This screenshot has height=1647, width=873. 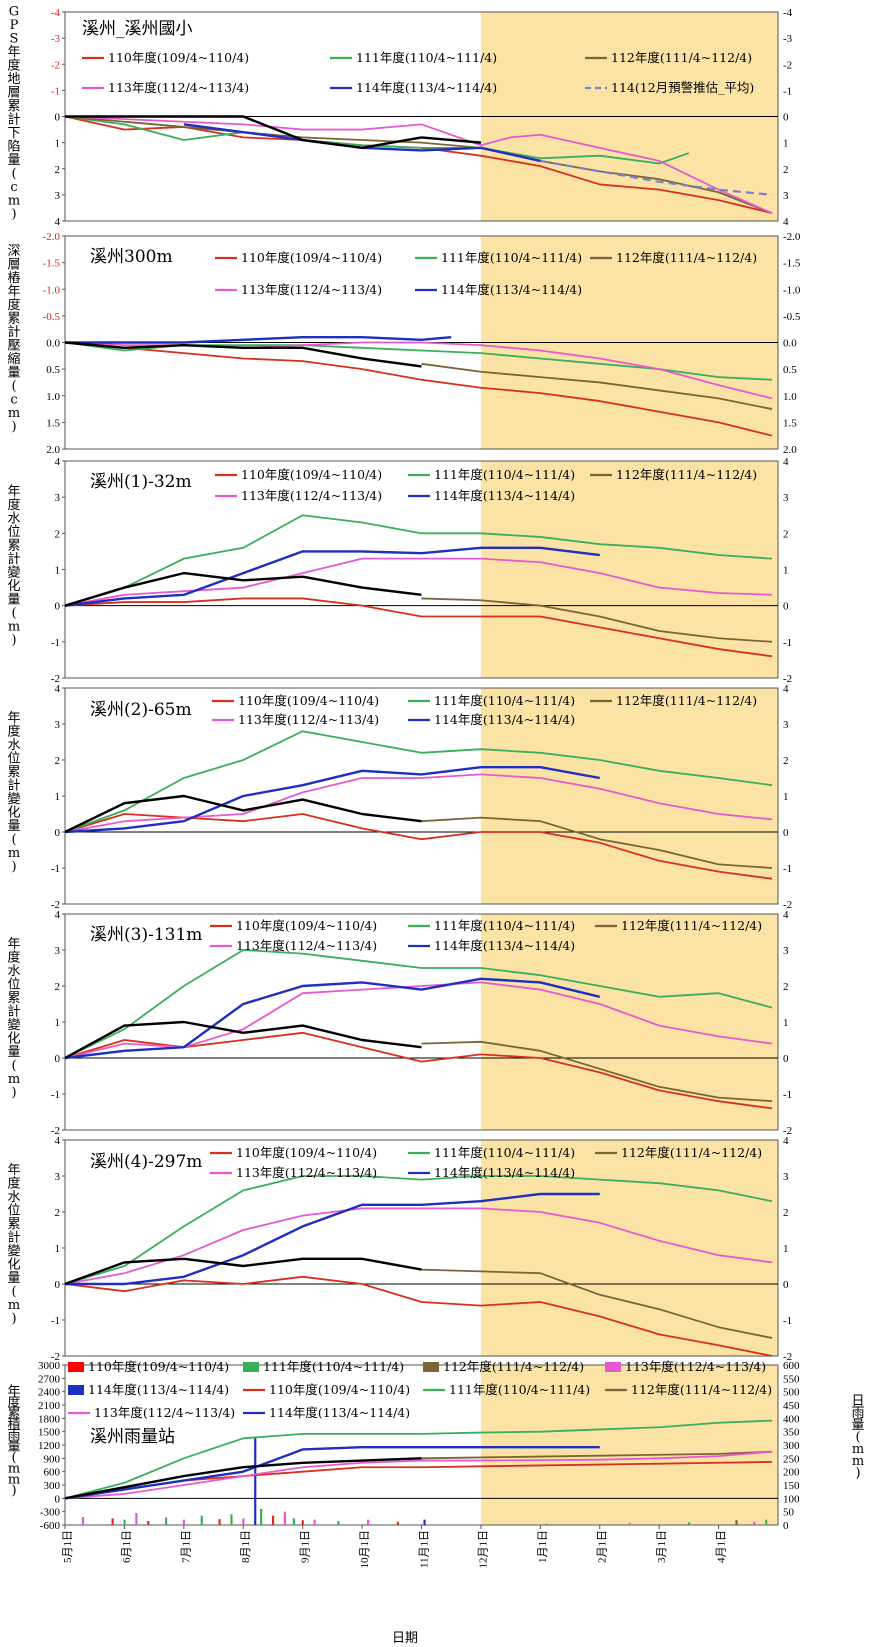 I want to click on y-tick-label: -2, so click(x=55, y=1357).